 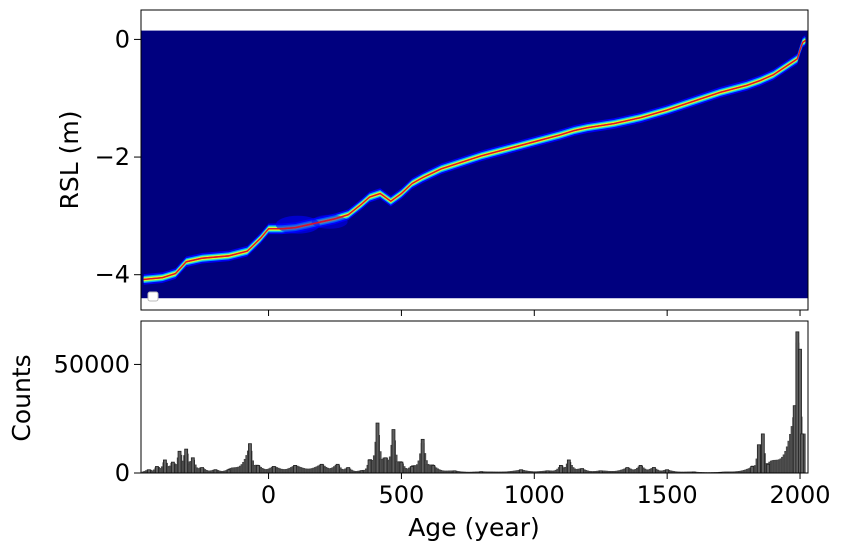 I want to click on bottom-ytick: 50000, so click(x=97, y=364).